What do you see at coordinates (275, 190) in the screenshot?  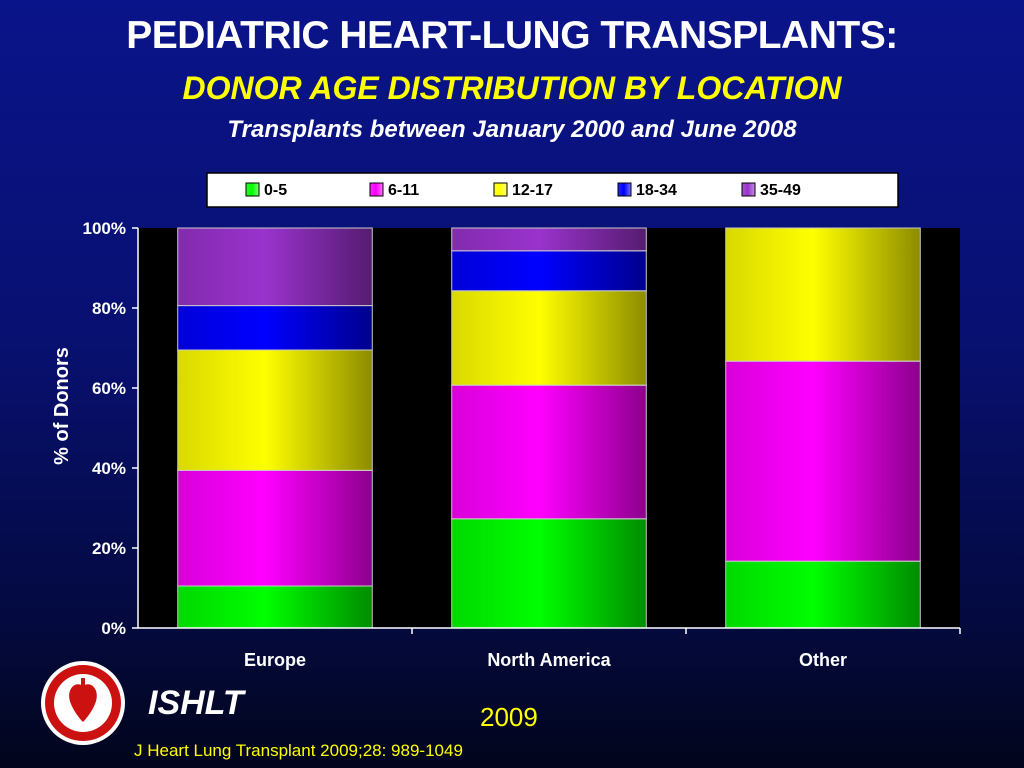 I see `legend-label-0-5: 0-5` at bounding box center [275, 190].